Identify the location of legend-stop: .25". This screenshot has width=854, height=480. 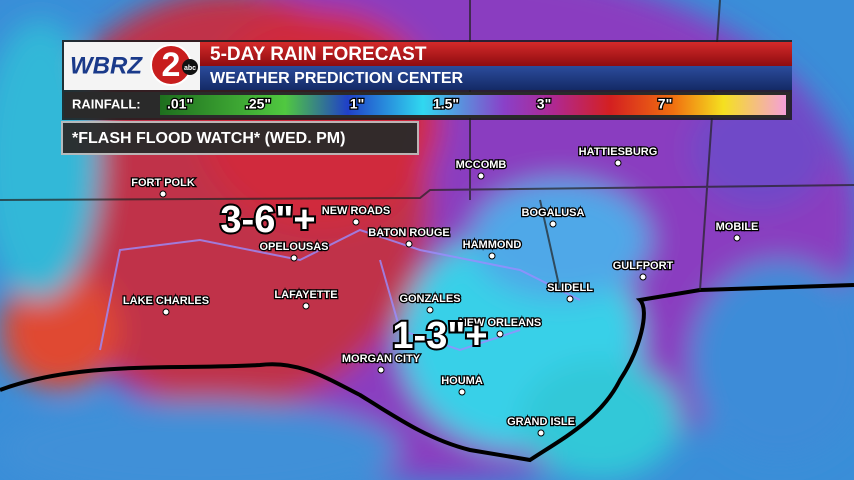
(258, 104).